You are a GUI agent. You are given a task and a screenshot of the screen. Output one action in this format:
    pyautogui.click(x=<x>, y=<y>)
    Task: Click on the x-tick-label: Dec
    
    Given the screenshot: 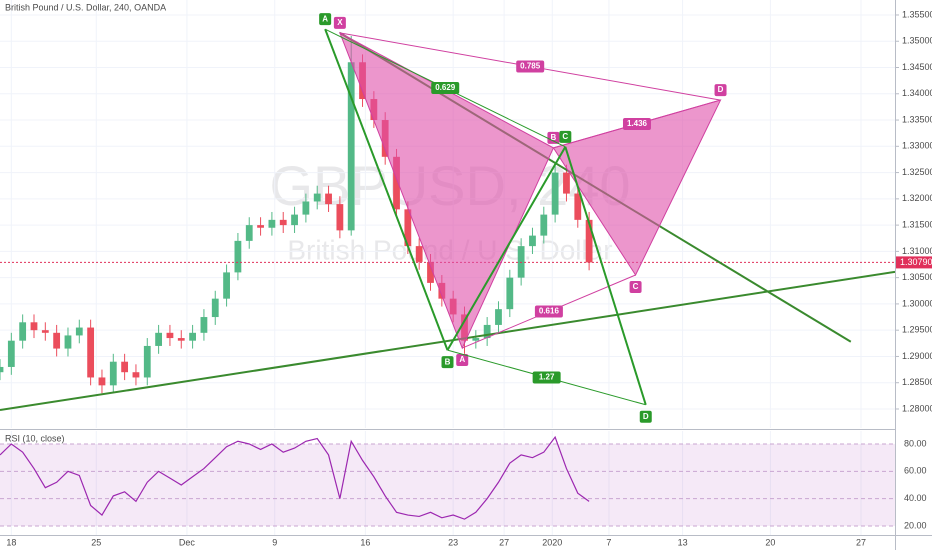 What is the action you would take?
    pyautogui.click(x=187, y=542)
    